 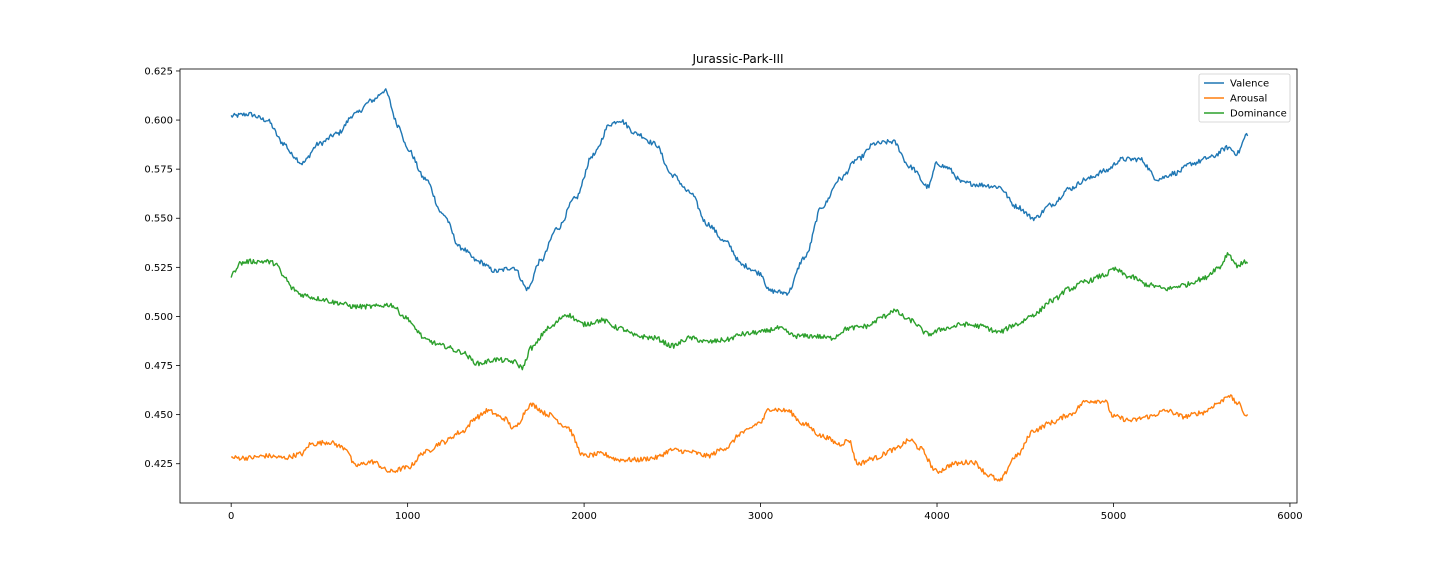 I want to click on chart-title: Jurassic-Park-III, so click(x=737, y=59).